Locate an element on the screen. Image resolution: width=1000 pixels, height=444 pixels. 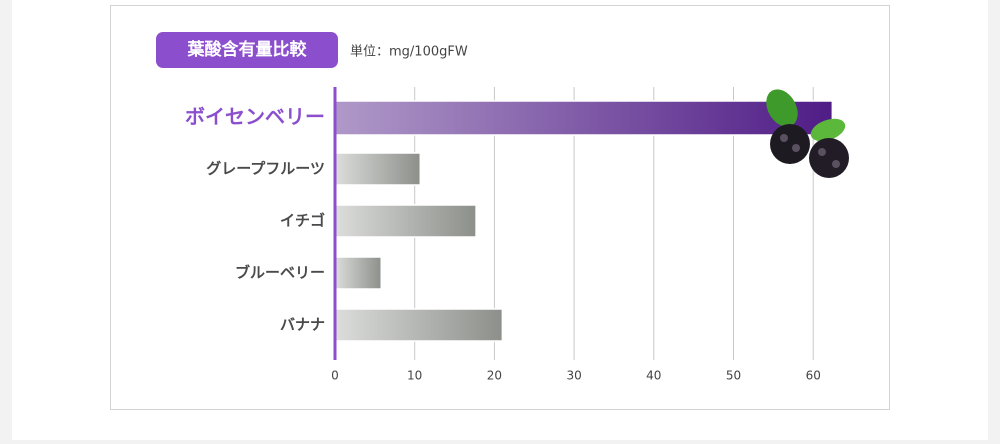
x-tick-label: 20 is located at coordinates (494, 376).